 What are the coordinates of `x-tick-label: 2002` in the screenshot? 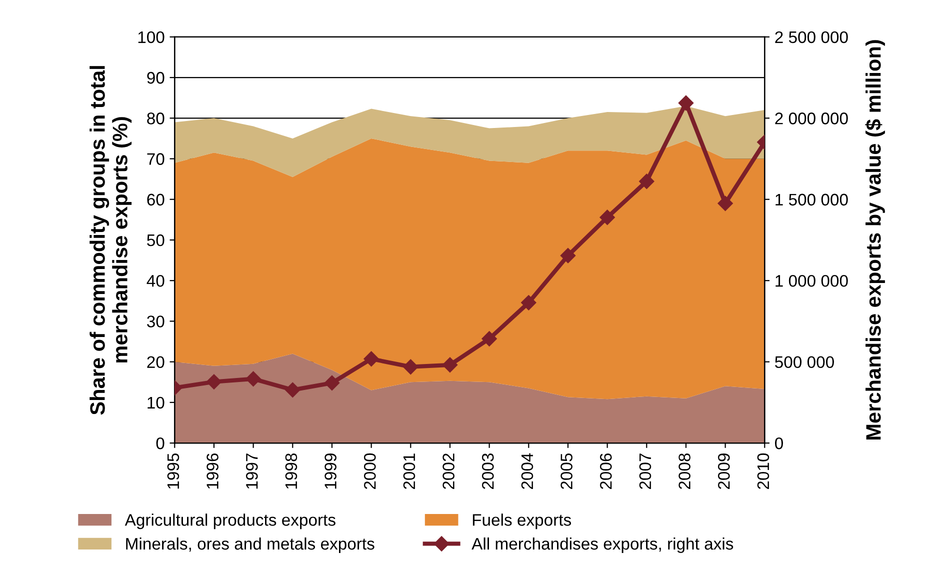 It's located at (448, 471).